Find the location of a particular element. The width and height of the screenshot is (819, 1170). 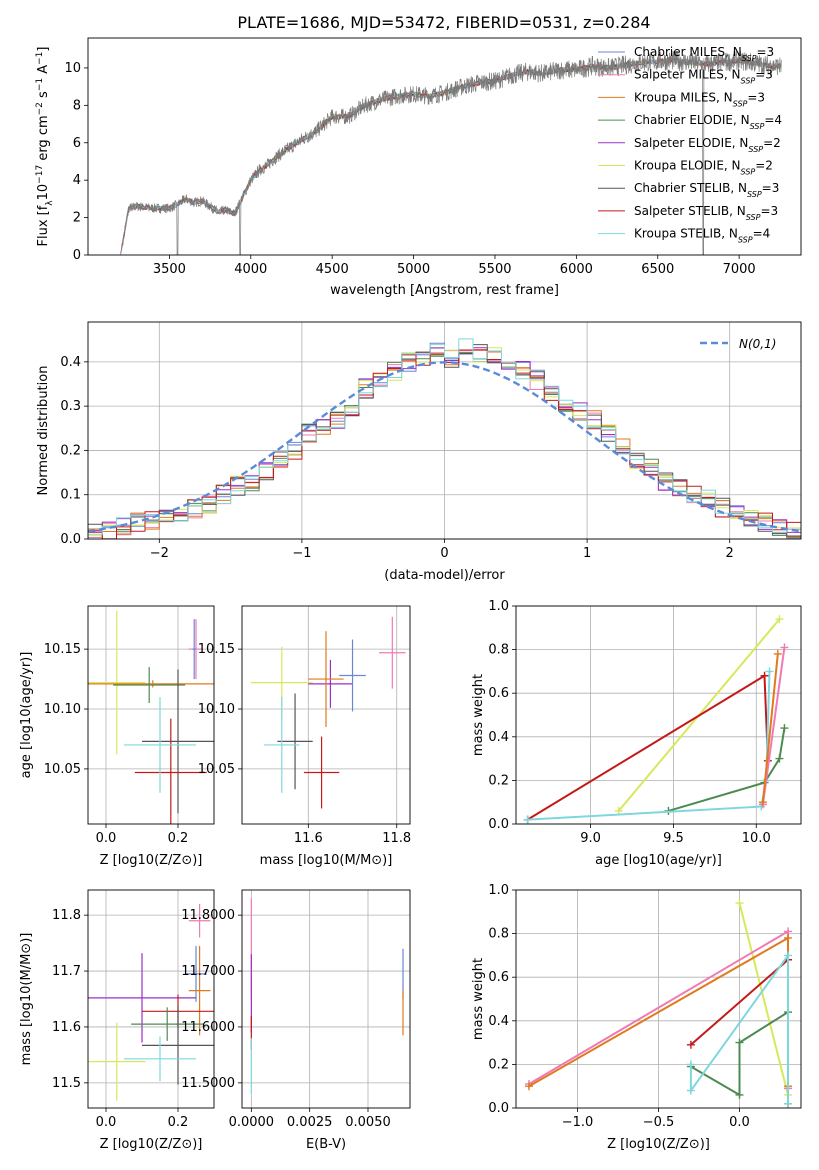

x-tick-label: 4500 is located at coordinates (332, 269).